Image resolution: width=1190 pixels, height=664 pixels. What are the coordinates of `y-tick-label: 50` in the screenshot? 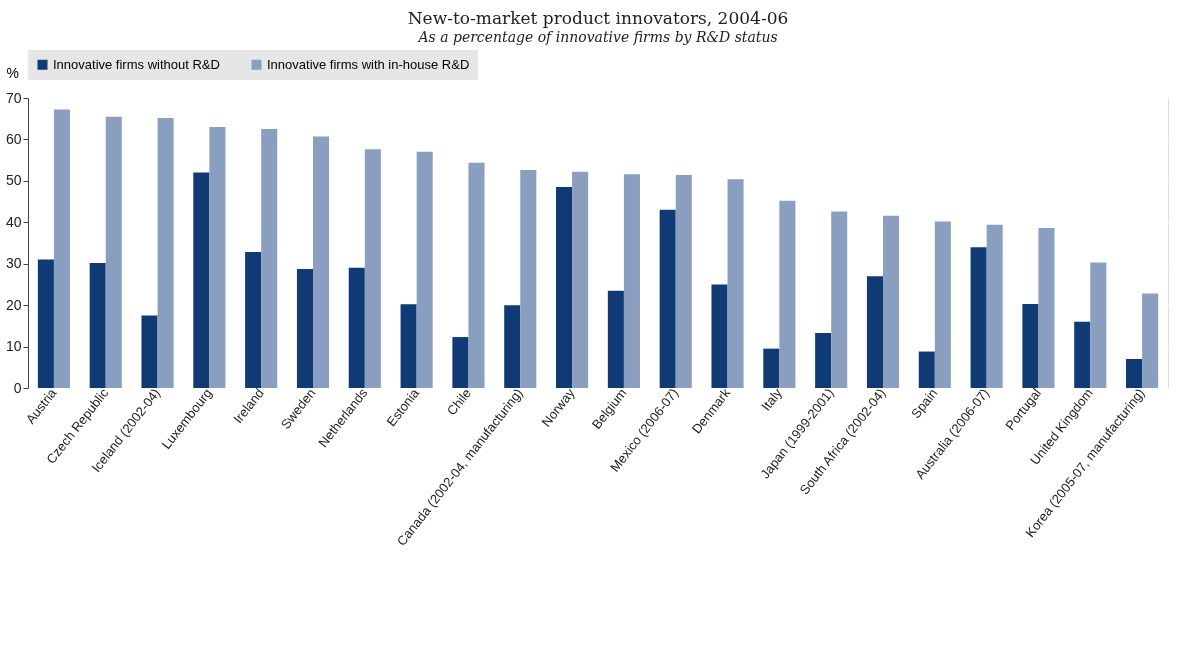 It's located at (13, 180).